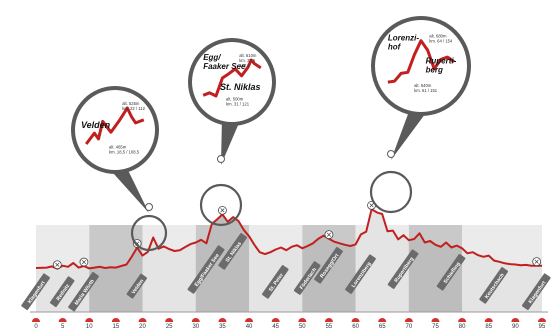  I want to click on inset-top-label: km. 37,5, so click(247, 60).